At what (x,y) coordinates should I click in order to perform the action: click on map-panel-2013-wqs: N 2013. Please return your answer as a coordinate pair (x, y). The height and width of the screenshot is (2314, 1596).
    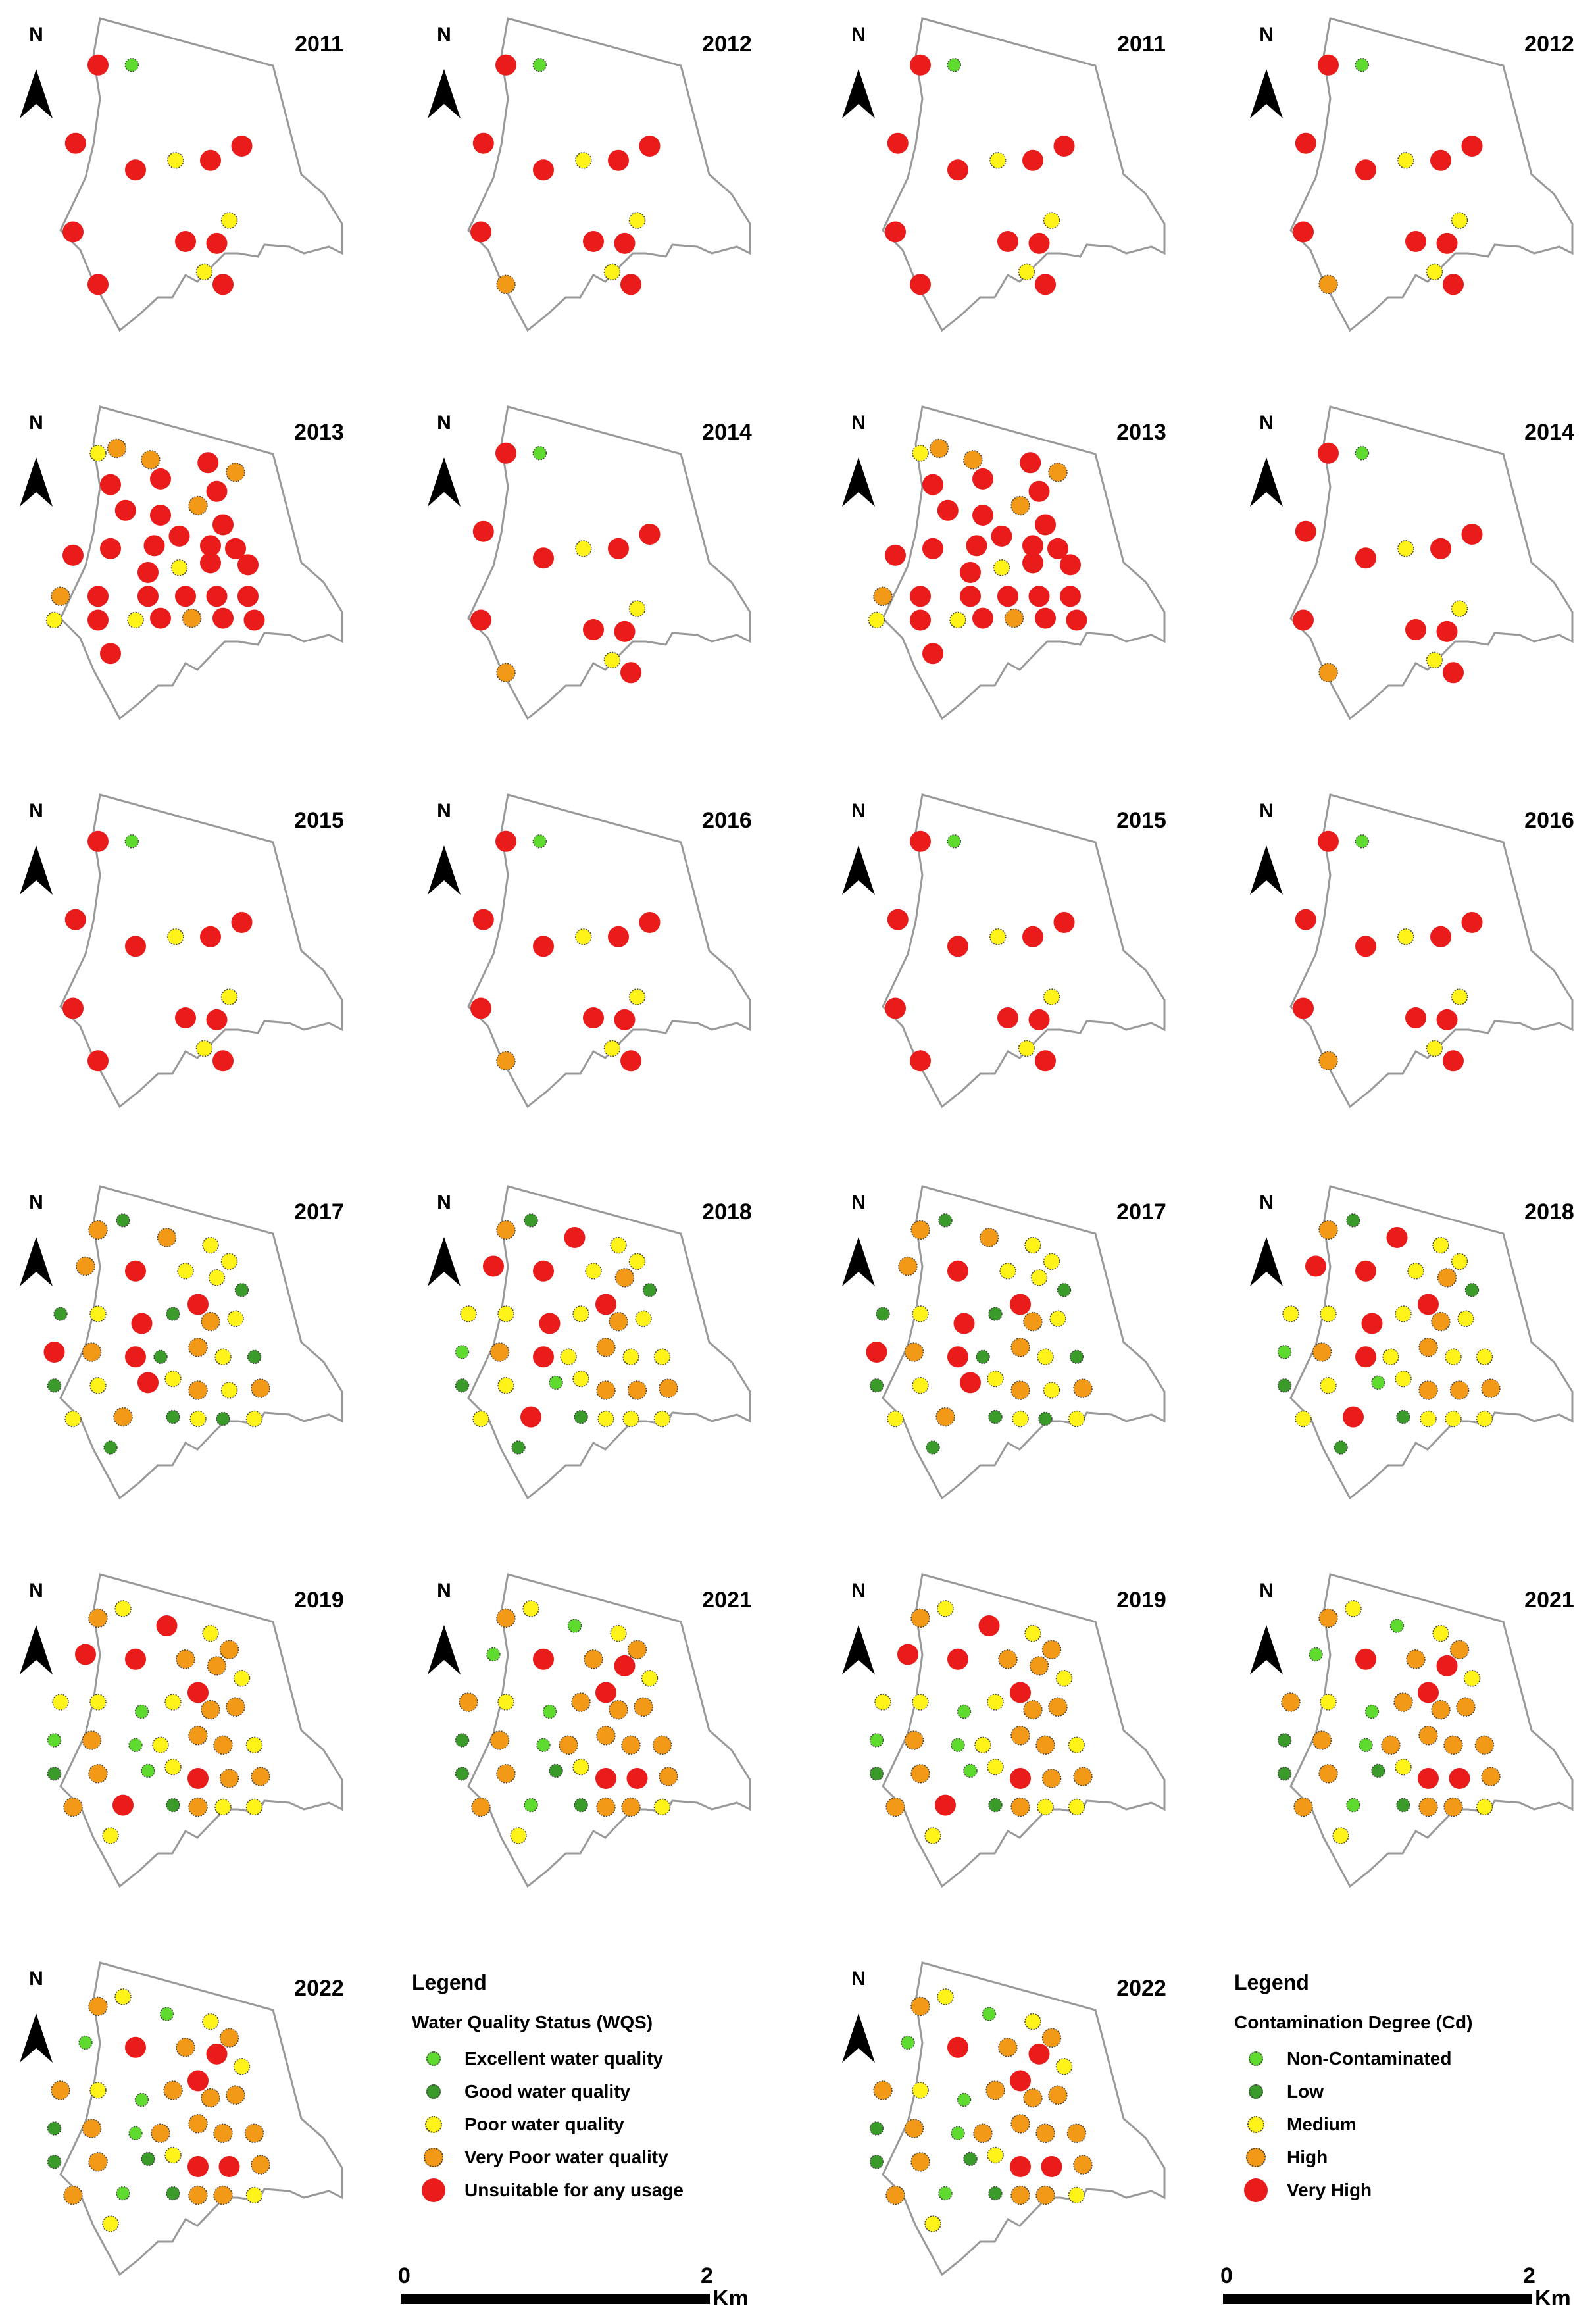
    Looking at the image, I should click on (182, 562).